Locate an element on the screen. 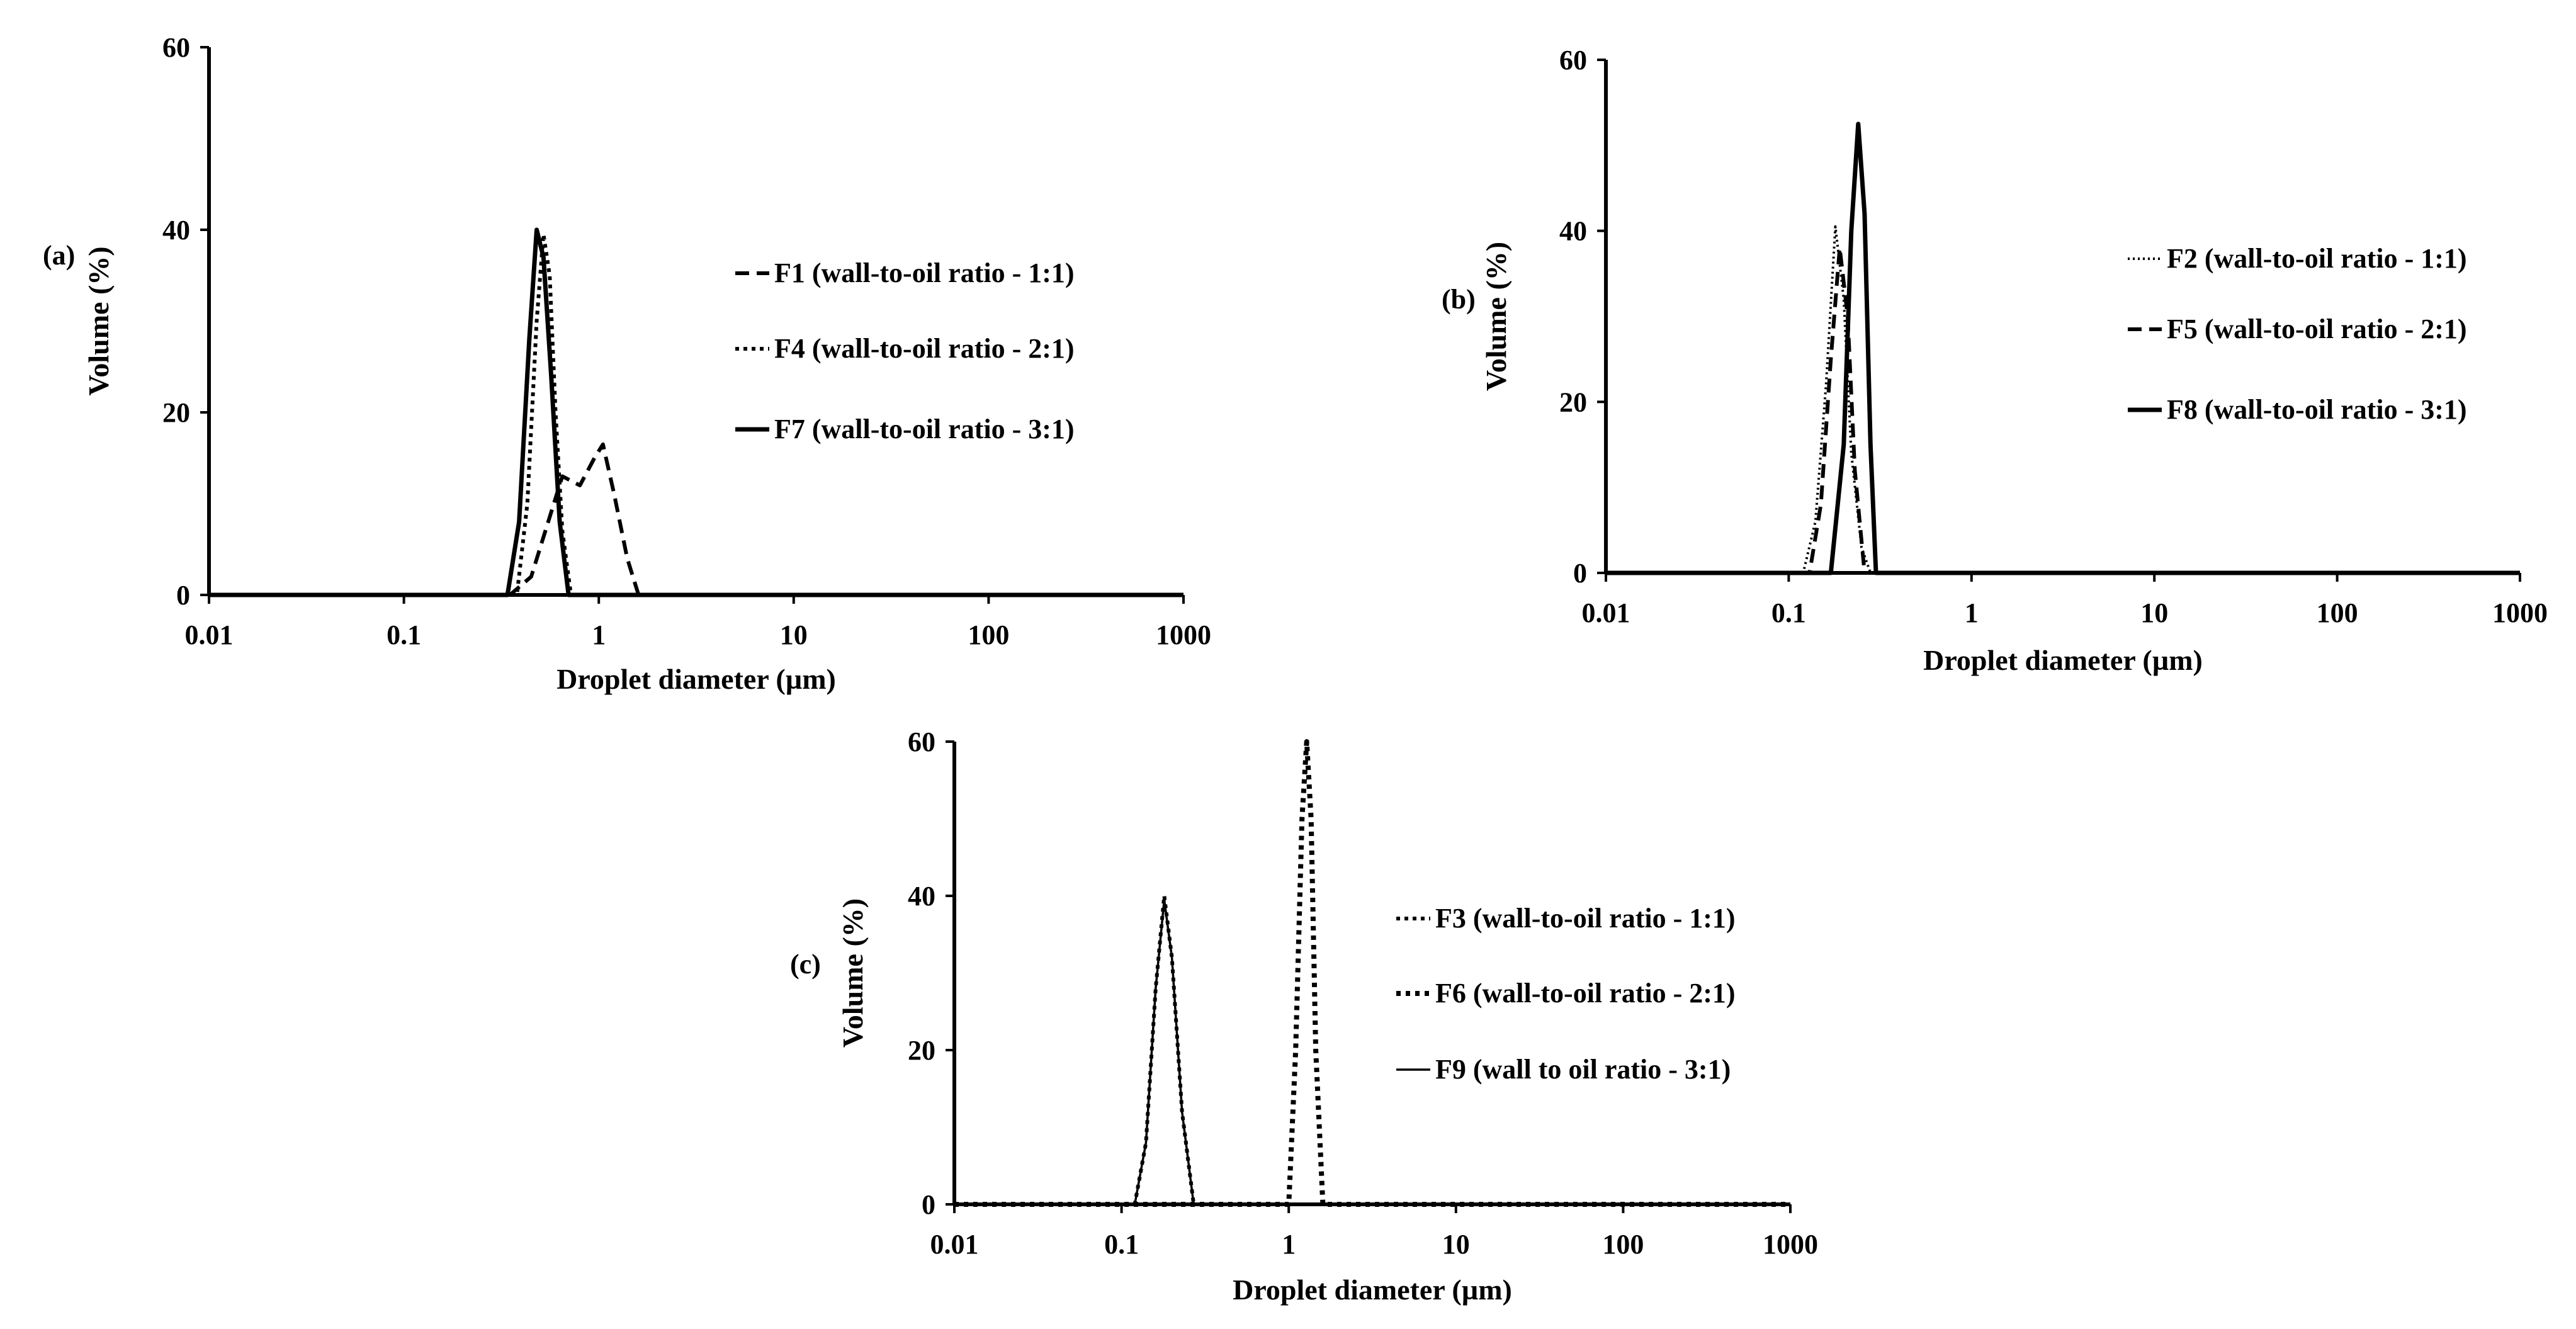 The image size is (2576, 1329). legend-label-1: F3 (wall-to-oil ratio - 1:1) is located at coordinates (1585, 918).